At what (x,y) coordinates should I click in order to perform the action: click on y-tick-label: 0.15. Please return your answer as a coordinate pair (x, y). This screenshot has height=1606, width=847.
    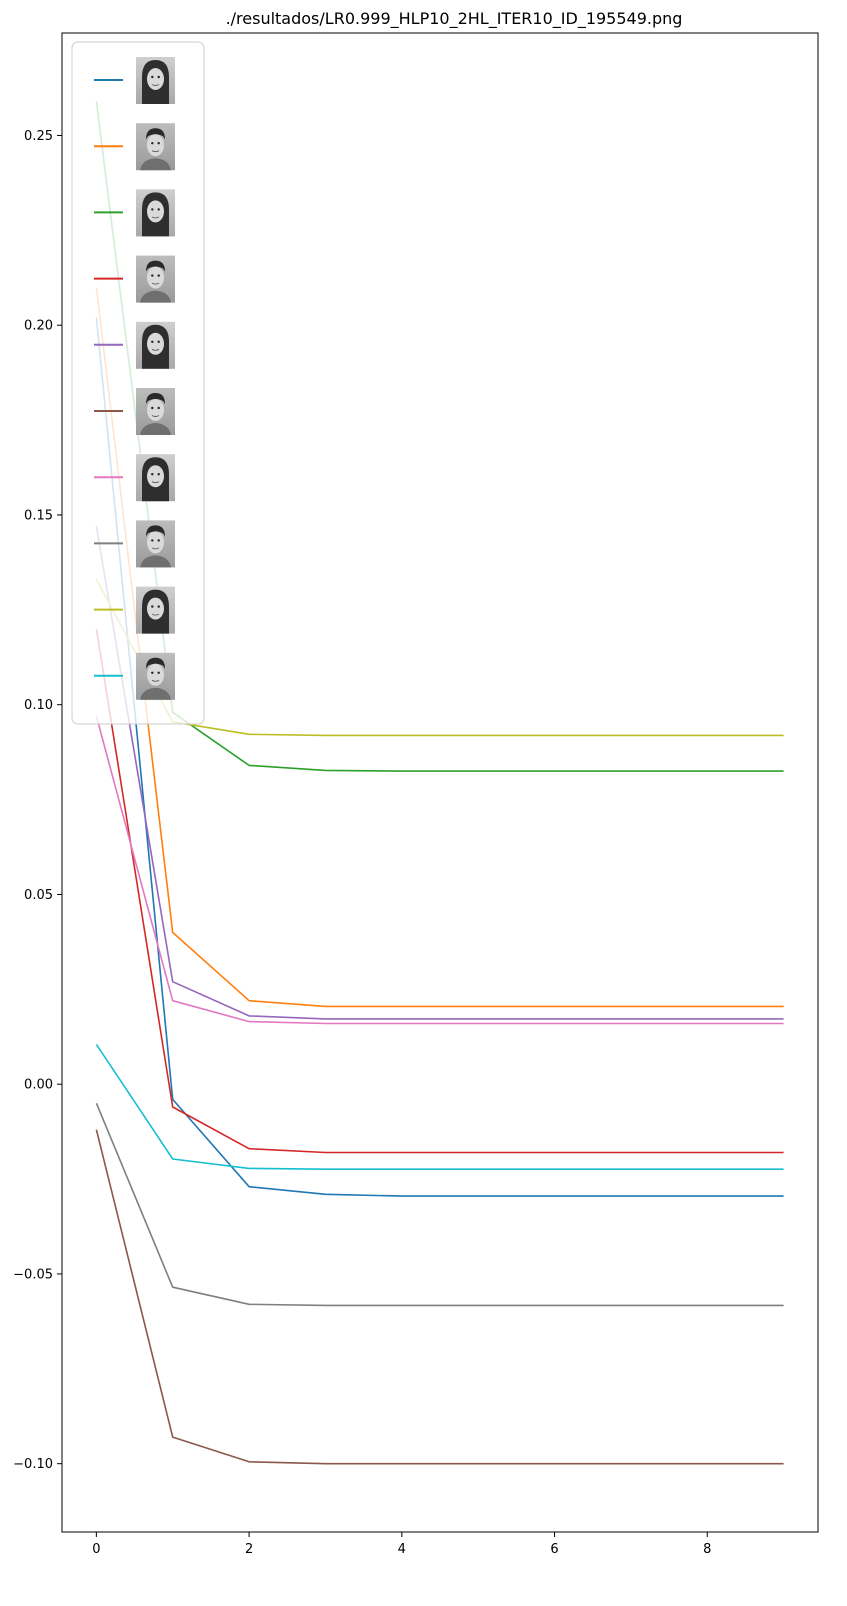
    Looking at the image, I should click on (38, 515).